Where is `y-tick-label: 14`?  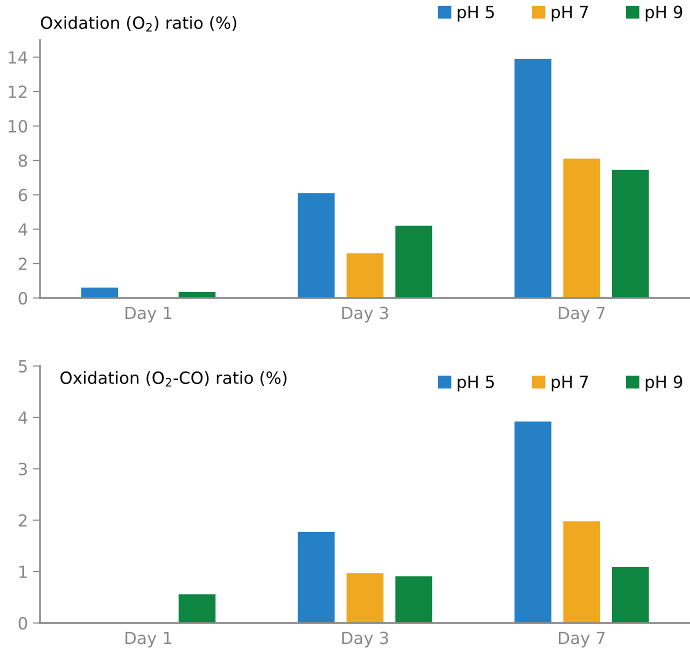 y-tick-label: 14 is located at coordinates (18, 57).